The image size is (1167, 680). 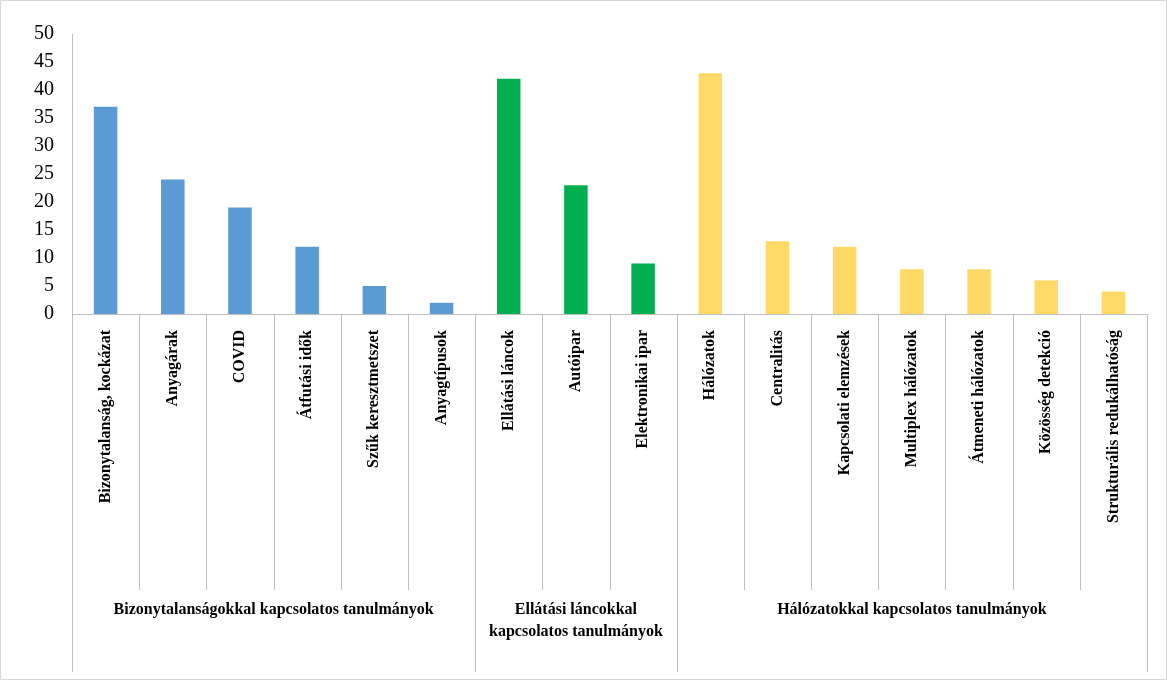 I want to click on x-tick-label: Anyagárak, so click(x=171, y=368).